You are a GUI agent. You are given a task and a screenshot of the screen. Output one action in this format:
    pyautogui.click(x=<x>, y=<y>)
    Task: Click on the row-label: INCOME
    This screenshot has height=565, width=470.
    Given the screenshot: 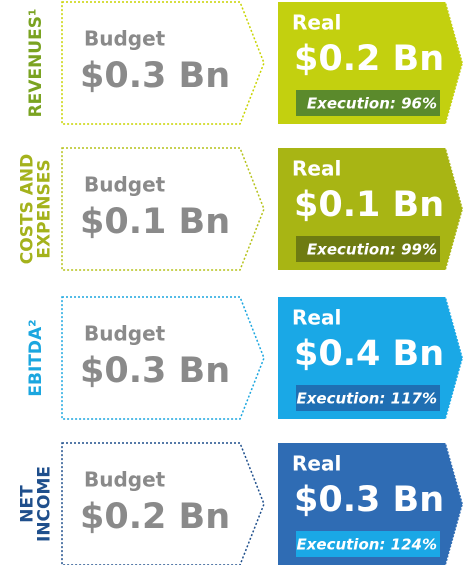 What is the action you would take?
    pyautogui.click(x=45, y=504)
    